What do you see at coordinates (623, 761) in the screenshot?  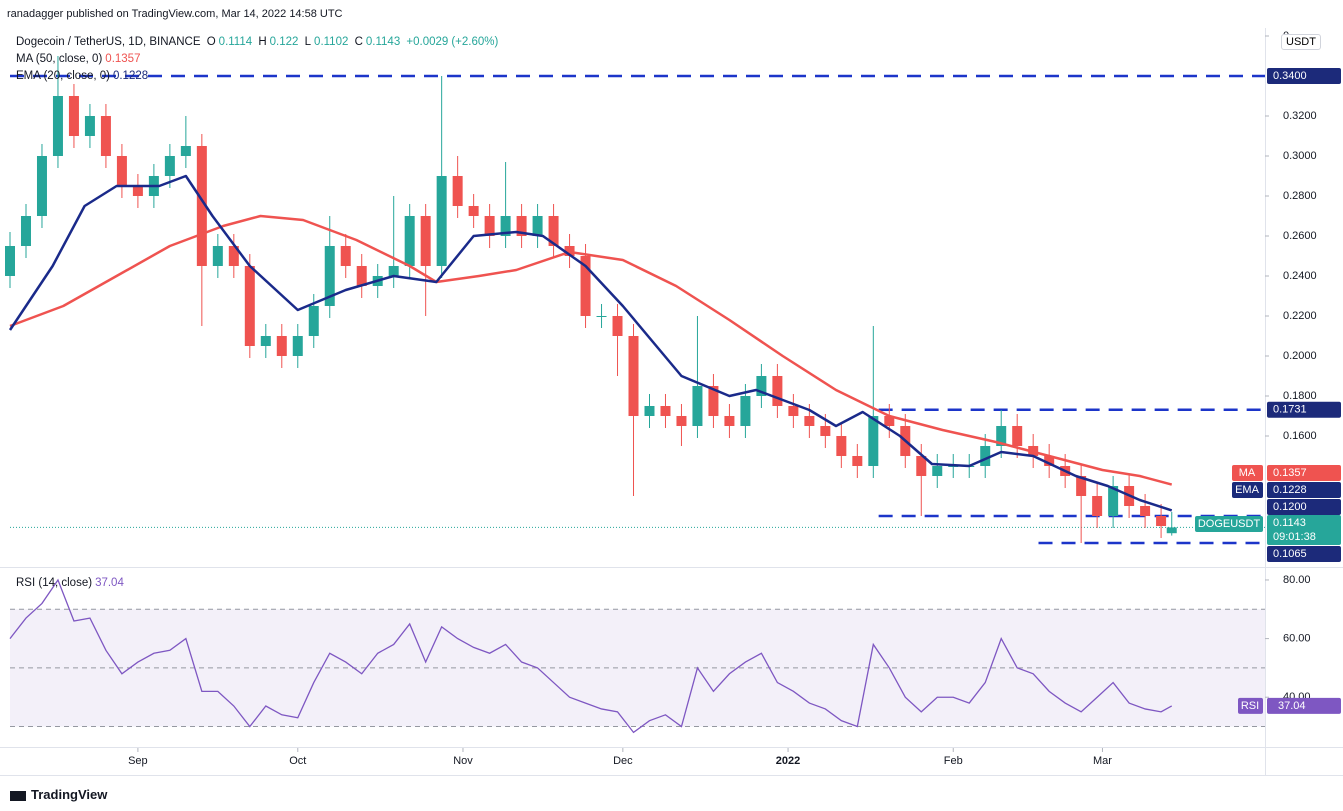 I see `x-tick-label: Dec` at bounding box center [623, 761].